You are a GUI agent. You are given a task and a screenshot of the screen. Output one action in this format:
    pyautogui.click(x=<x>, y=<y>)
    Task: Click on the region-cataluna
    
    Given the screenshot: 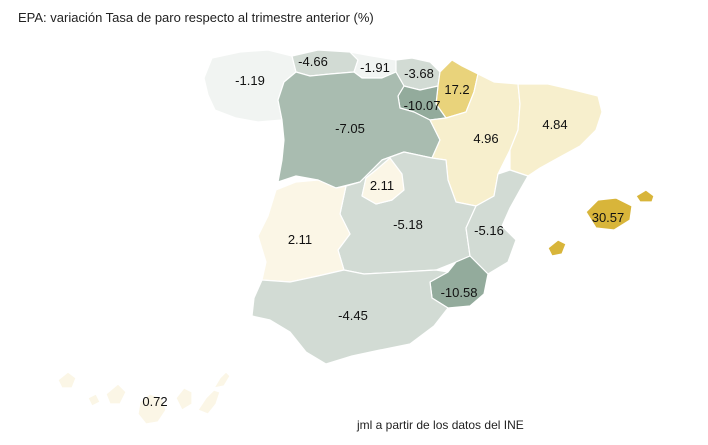 What is the action you would take?
    pyautogui.click(x=556, y=130)
    